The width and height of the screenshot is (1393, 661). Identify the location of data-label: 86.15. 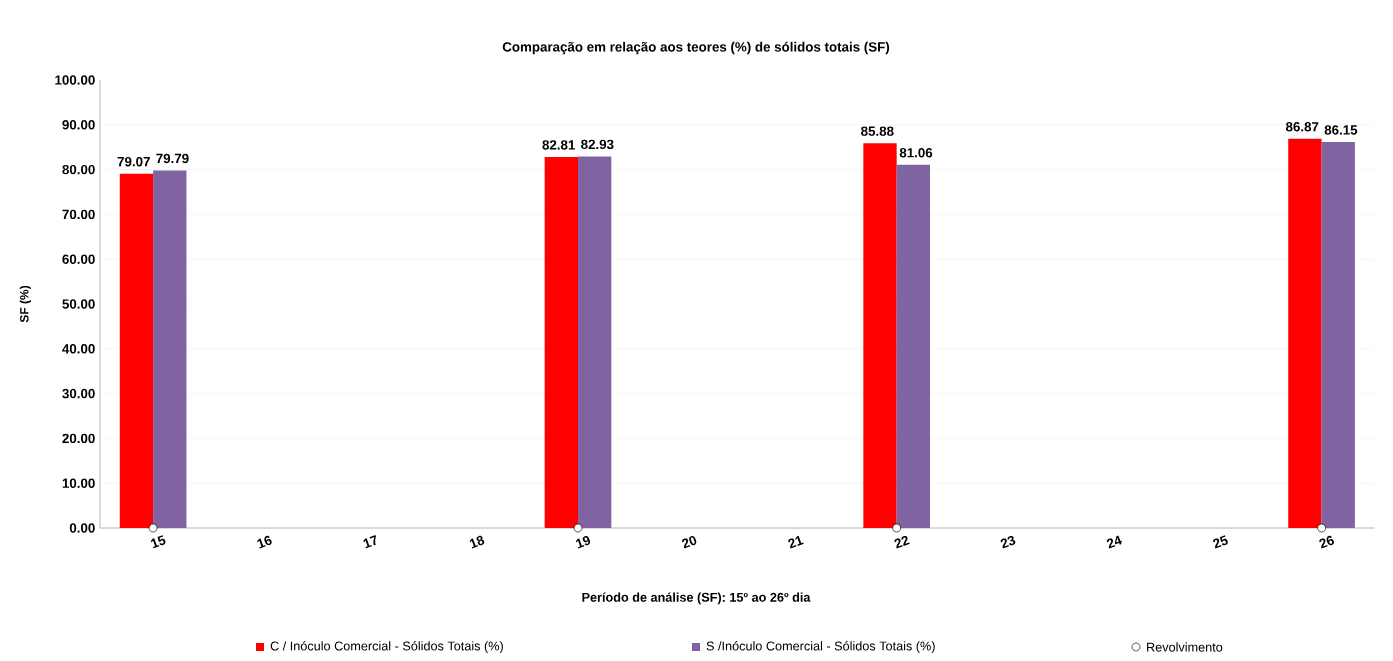
(1341, 130).